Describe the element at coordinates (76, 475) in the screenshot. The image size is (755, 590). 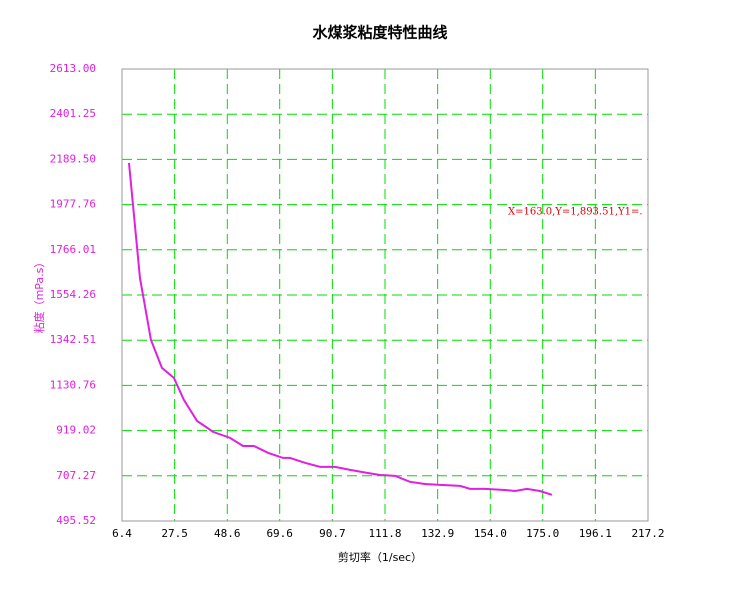
I see `y-tick-label: 707.27` at that location.